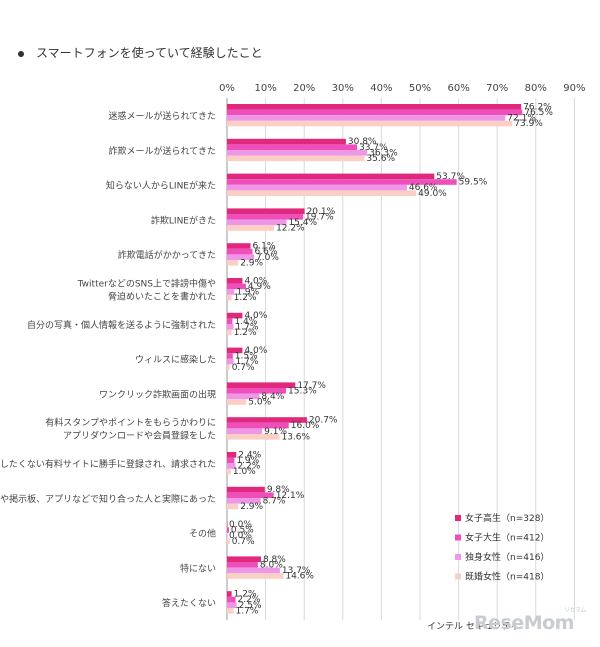 The image size is (600, 647). What do you see at coordinates (420, 88) in the screenshot?
I see `x-tick-label: 50%` at bounding box center [420, 88].